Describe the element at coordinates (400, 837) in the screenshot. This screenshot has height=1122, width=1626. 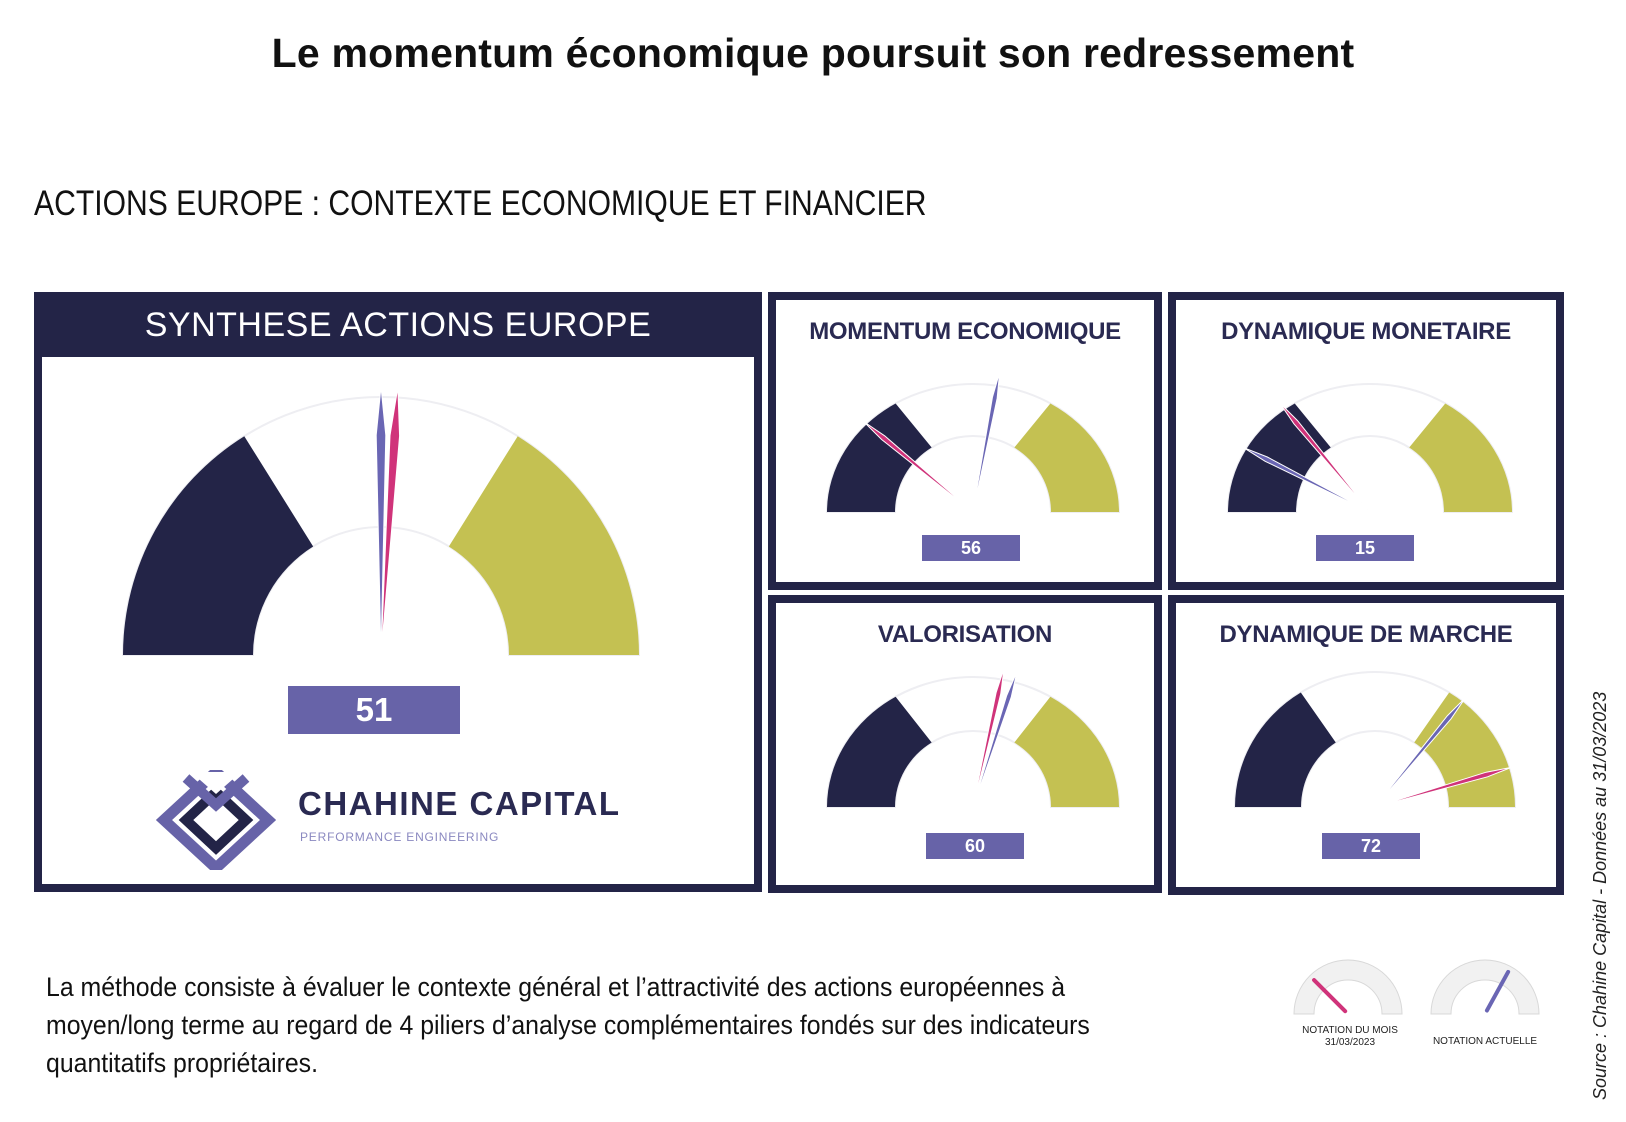
I see `brand-tagline: PERFORMANCE ENGINEERING` at that location.